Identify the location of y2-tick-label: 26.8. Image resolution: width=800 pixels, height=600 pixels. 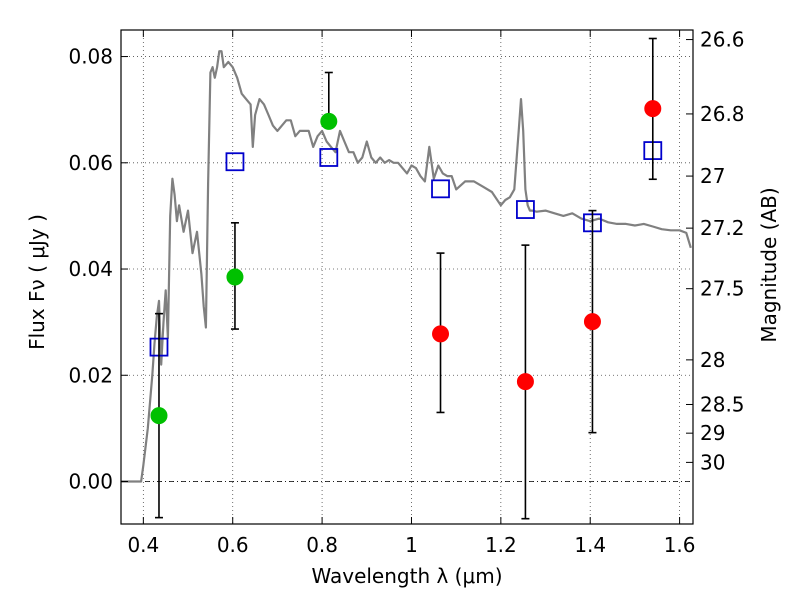
(722, 114).